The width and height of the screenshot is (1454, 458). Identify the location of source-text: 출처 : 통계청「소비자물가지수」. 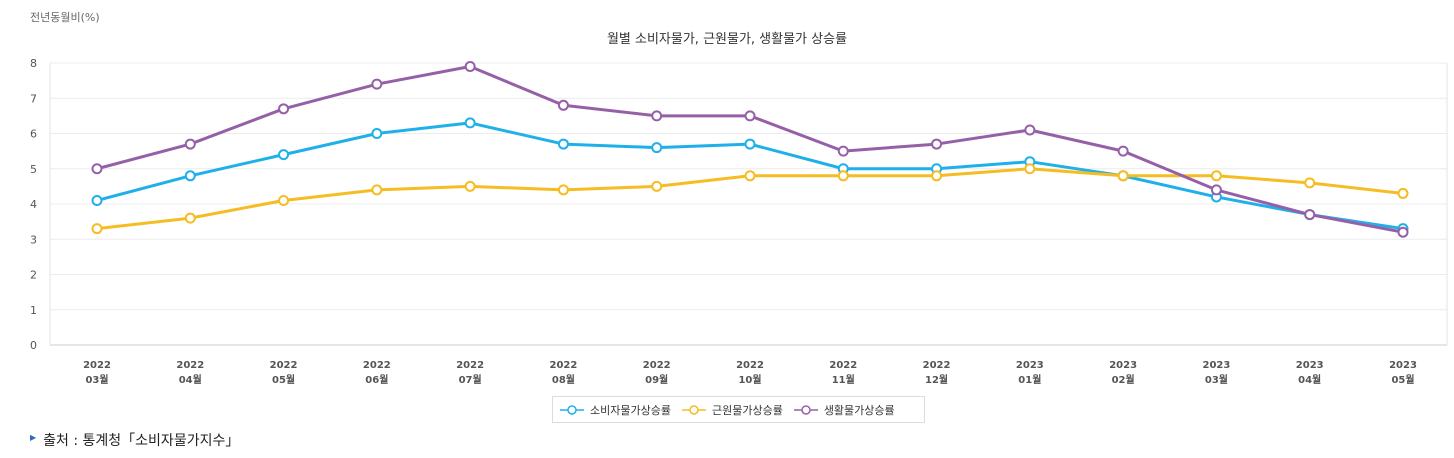
(141, 441).